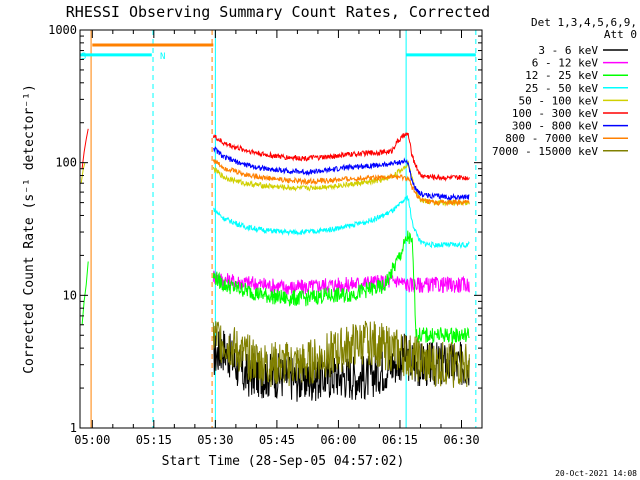 The height and width of the screenshot is (480, 640). I want to click on x-tick-label: 05:30, so click(215, 440).